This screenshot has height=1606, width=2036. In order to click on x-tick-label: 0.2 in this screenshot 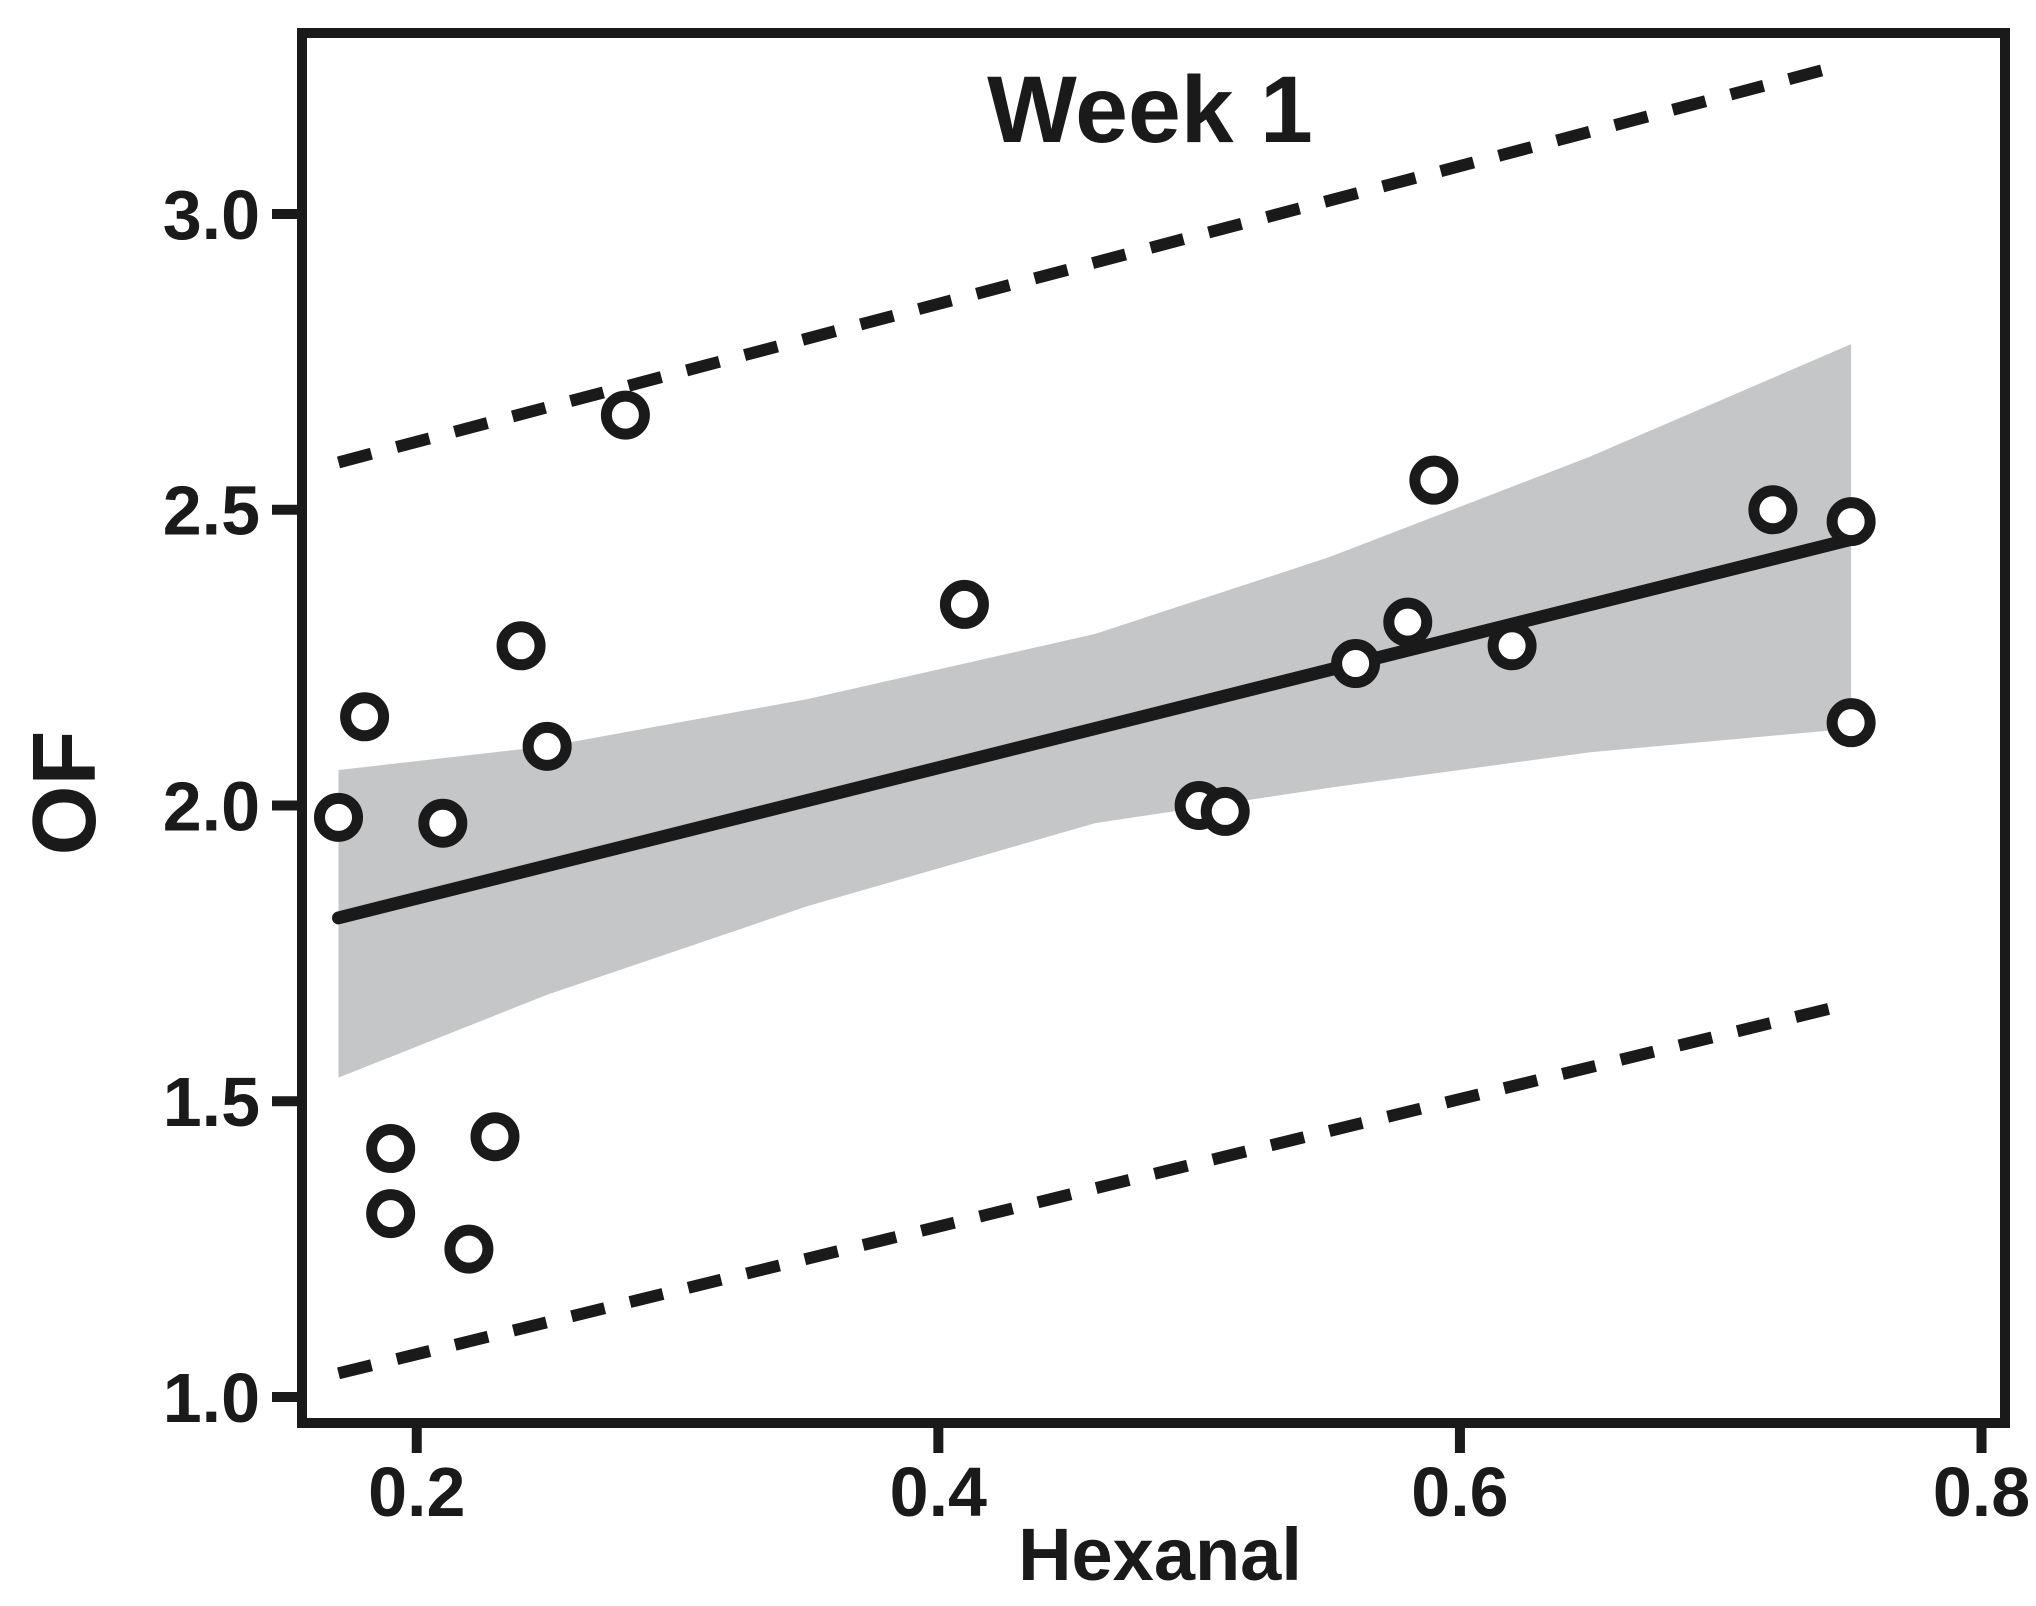, I will do `click(416, 1492)`.